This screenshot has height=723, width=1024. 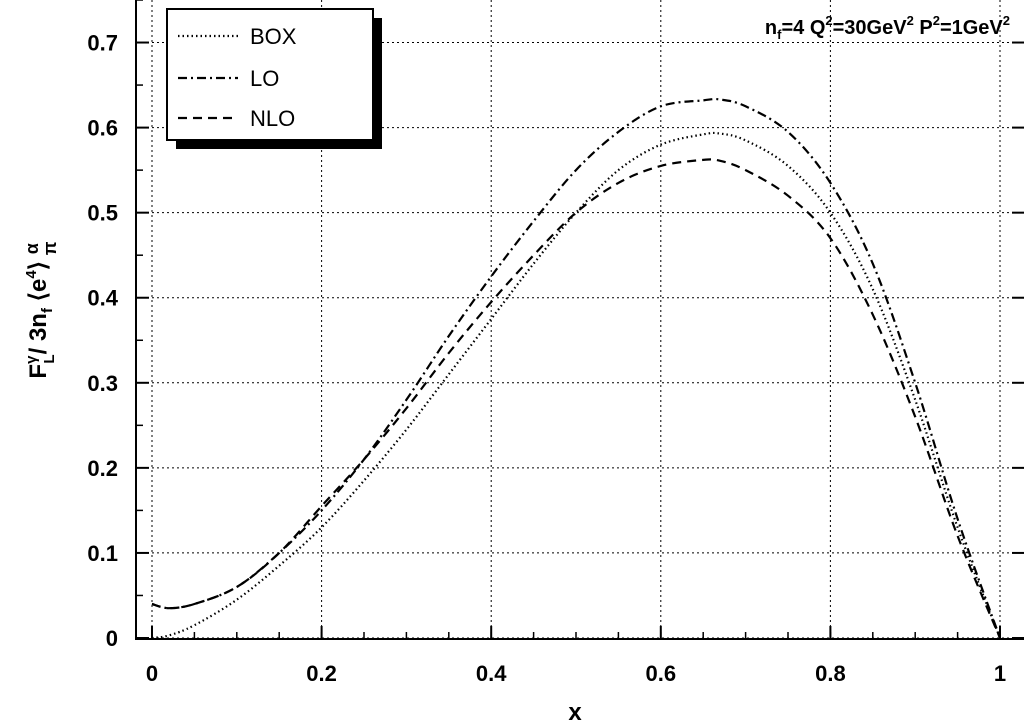 I want to click on y-tick-label: 0.5, so click(x=102, y=213).